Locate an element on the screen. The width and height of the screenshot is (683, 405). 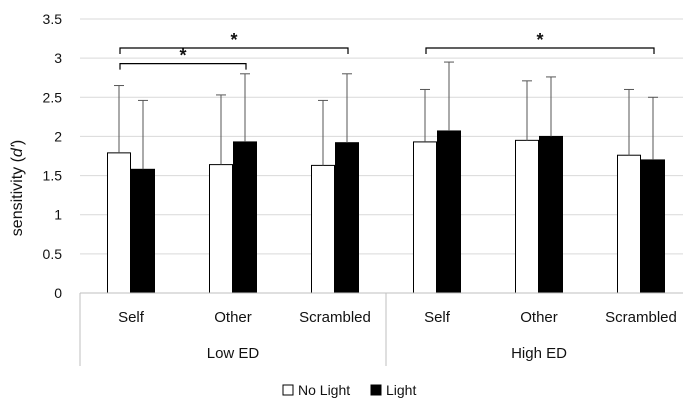
y-tick-label: 3.5 is located at coordinates (53, 19).